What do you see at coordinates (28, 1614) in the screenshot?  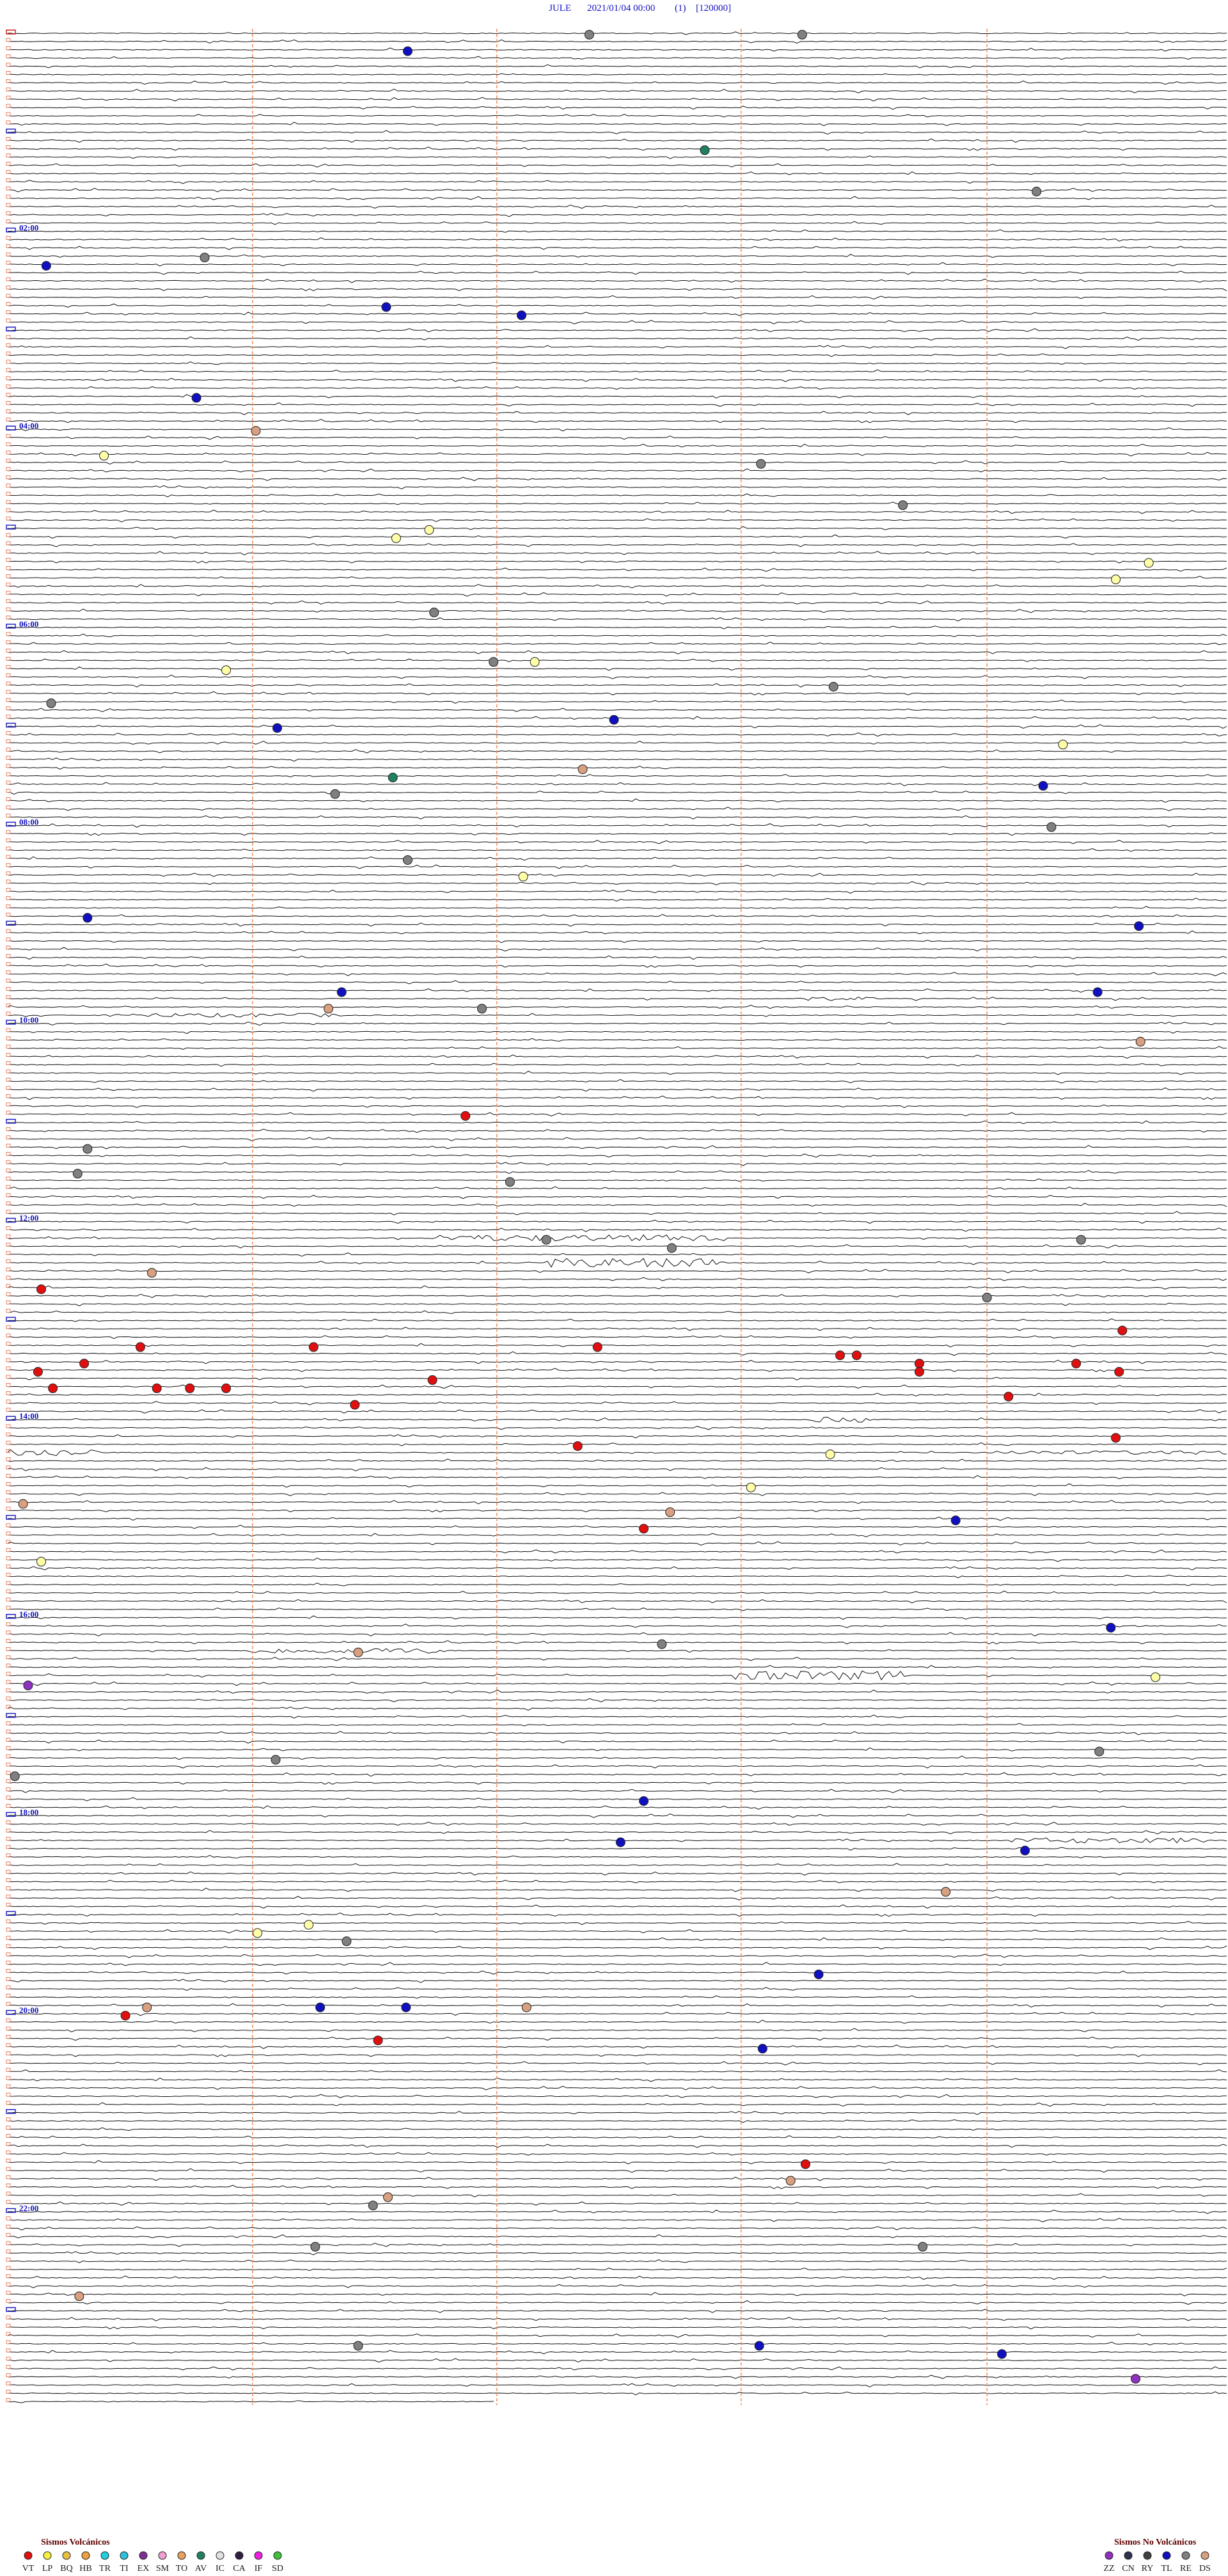 I see `hour-label: 16:00` at bounding box center [28, 1614].